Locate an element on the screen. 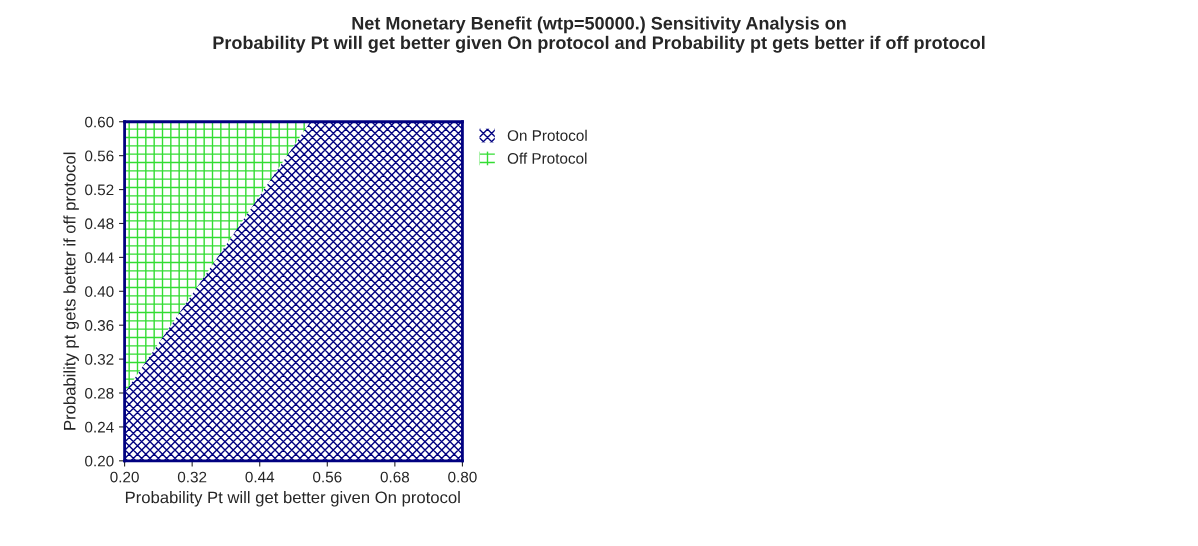 The height and width of the screenshot is (546, 1198). x-tick-label: 0.32 is located at coordinates (192, 477).